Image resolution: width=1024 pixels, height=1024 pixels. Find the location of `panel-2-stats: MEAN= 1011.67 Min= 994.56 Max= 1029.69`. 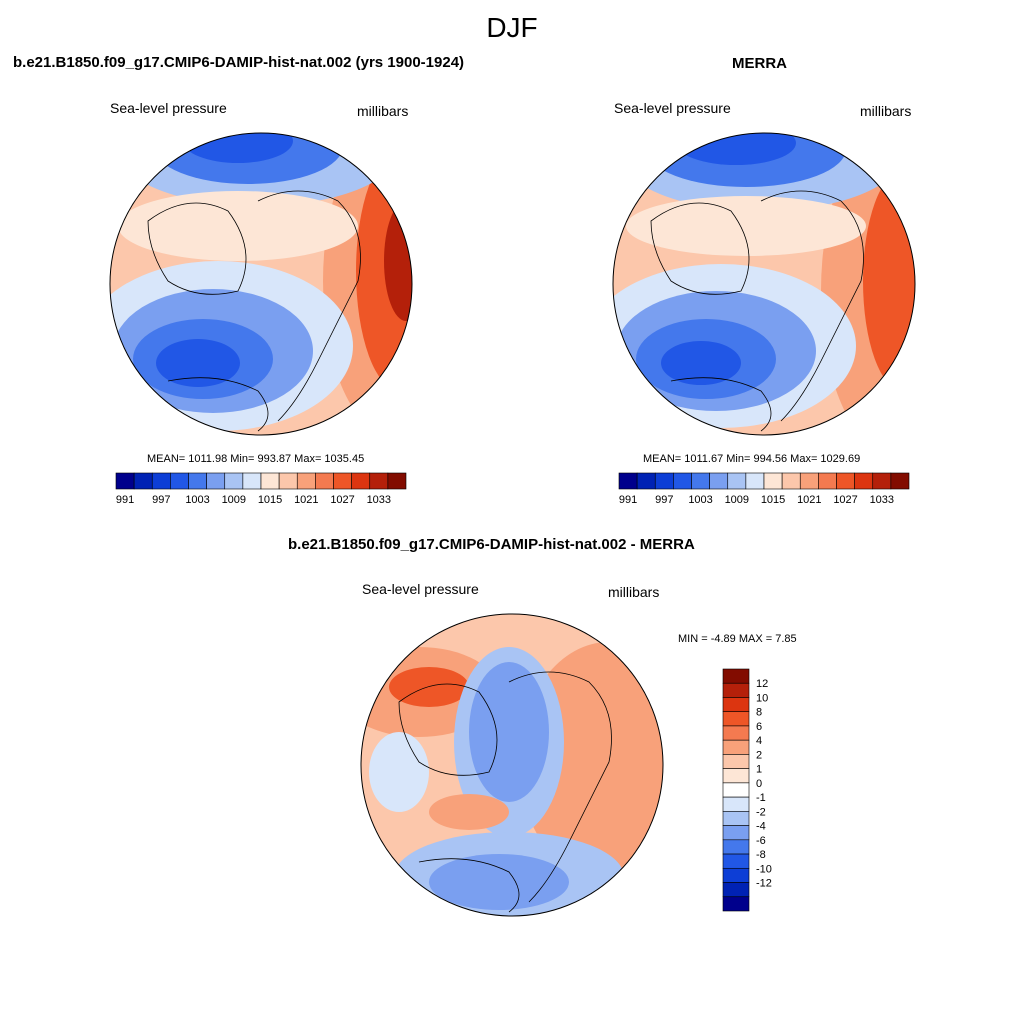

panel-2-stats: MEAN= 1011.67 Min= 994.56 Max= 1029.69 is located at coordinates (752, 459).